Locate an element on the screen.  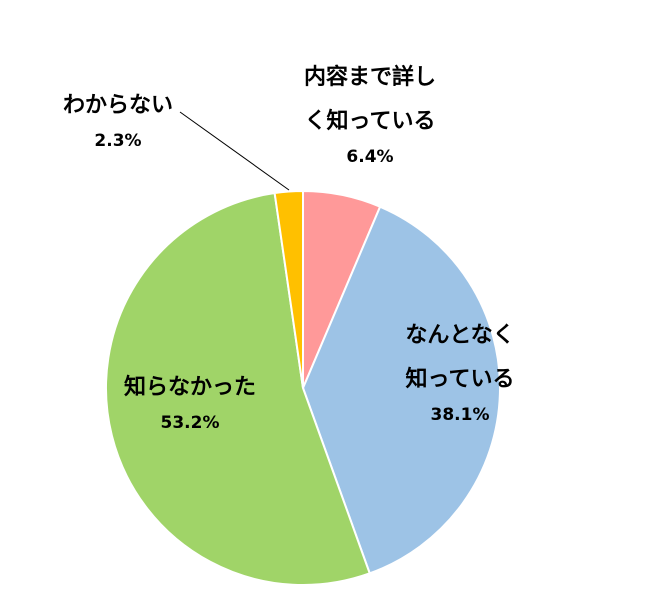
category-label: わからない is located at coordinates (117, 105).